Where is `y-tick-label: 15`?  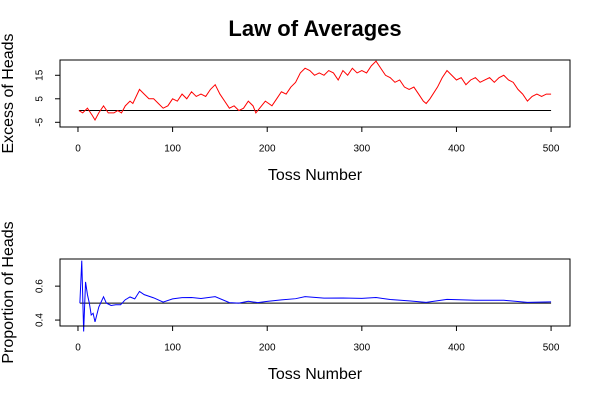
y-tick-label: 15 is located at coordinates (40, 75).